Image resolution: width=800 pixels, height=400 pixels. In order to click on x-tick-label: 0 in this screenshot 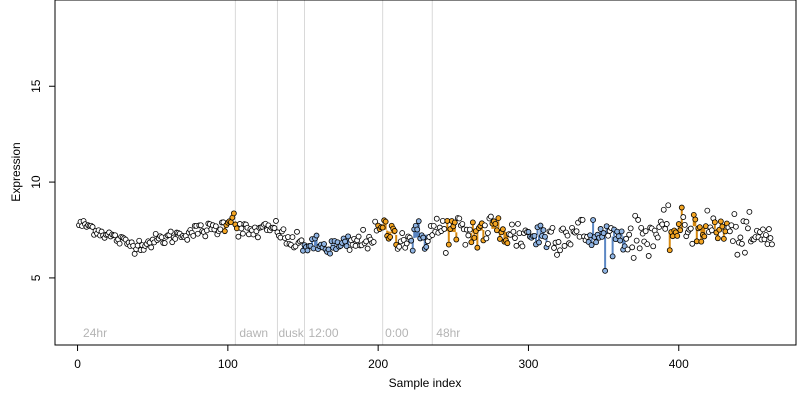, I will do `click(77, 364)`.